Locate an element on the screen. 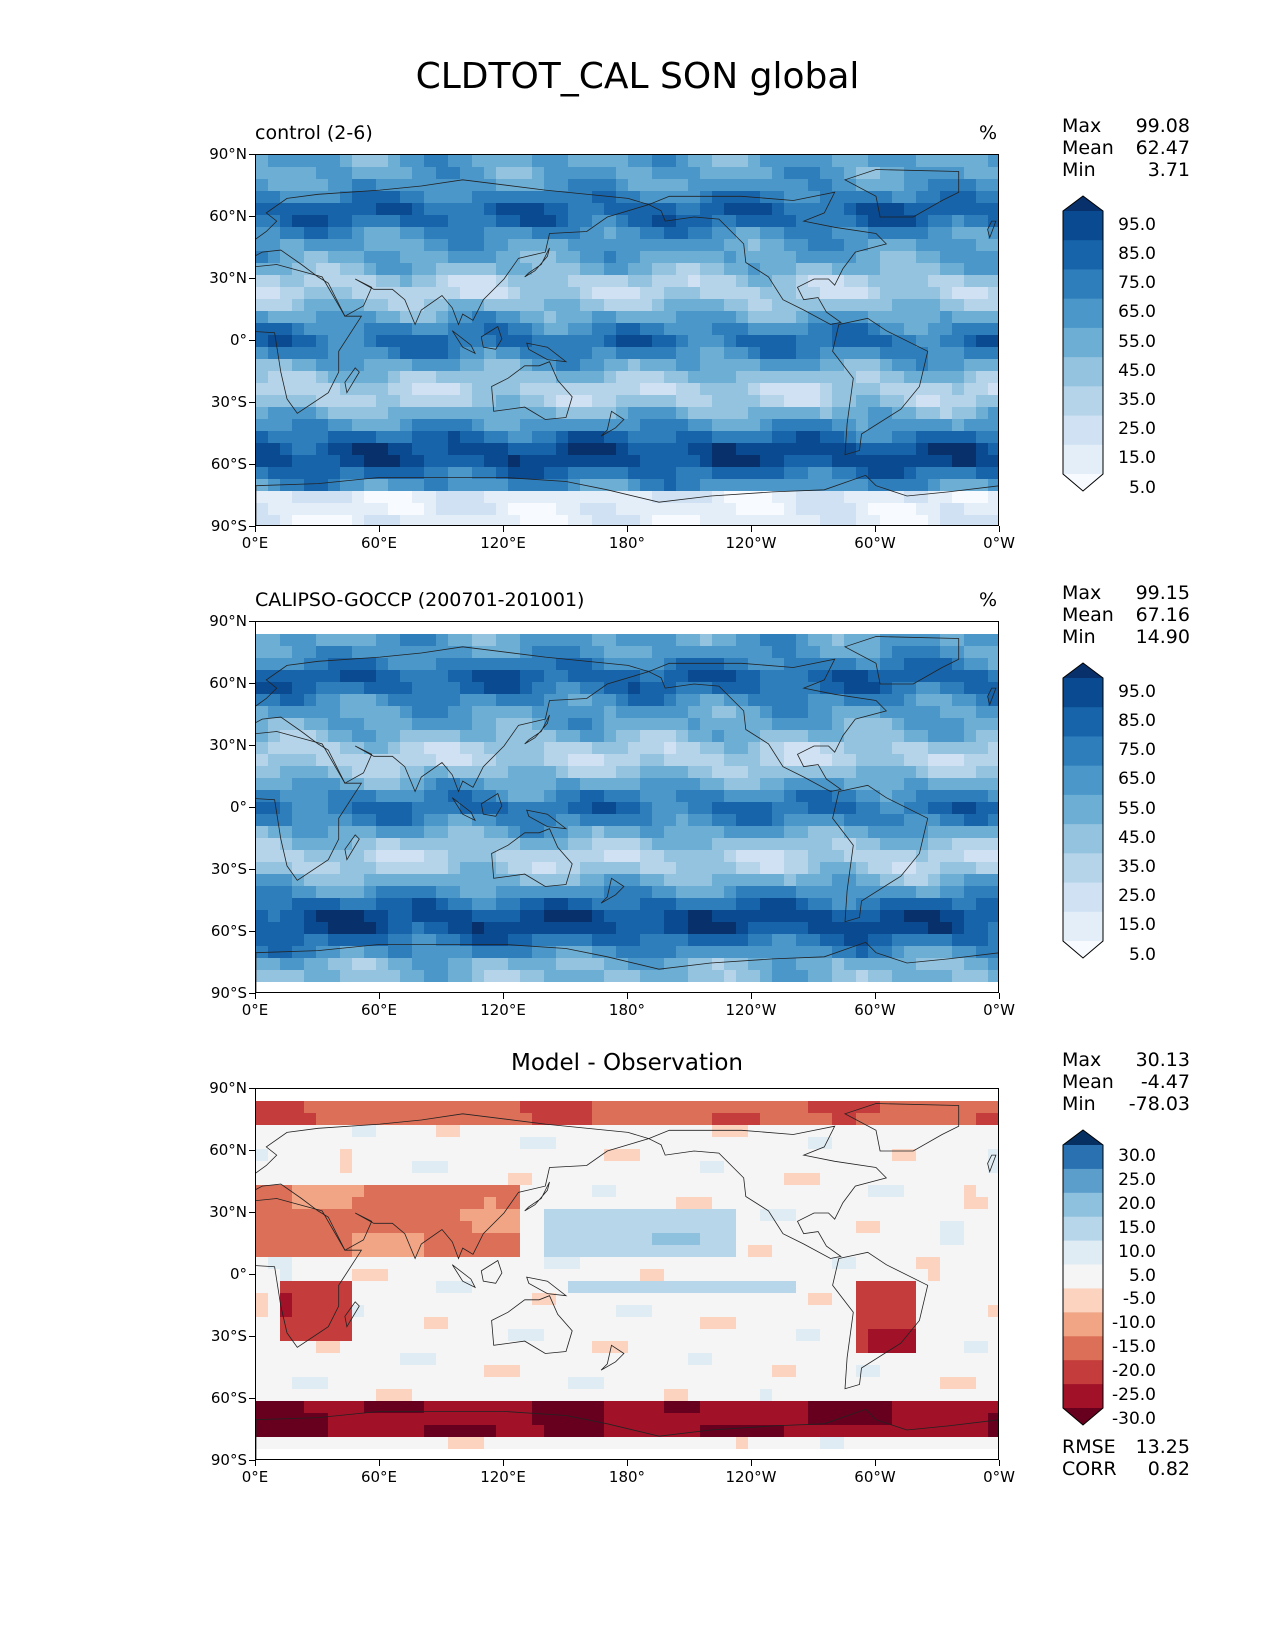 This screenshot has height=1650, width=1275. stat-max: Max 30.13 is located at coordinates (1126, 1060).